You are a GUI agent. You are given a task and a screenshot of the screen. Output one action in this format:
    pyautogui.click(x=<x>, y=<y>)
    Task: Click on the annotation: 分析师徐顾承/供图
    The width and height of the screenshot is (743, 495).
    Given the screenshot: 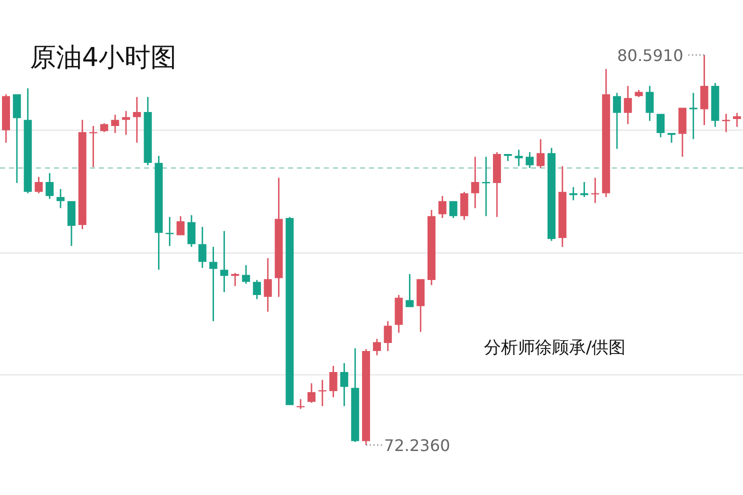 What is the action you would take?
    pyautogui.click(x=555, y=348)
    